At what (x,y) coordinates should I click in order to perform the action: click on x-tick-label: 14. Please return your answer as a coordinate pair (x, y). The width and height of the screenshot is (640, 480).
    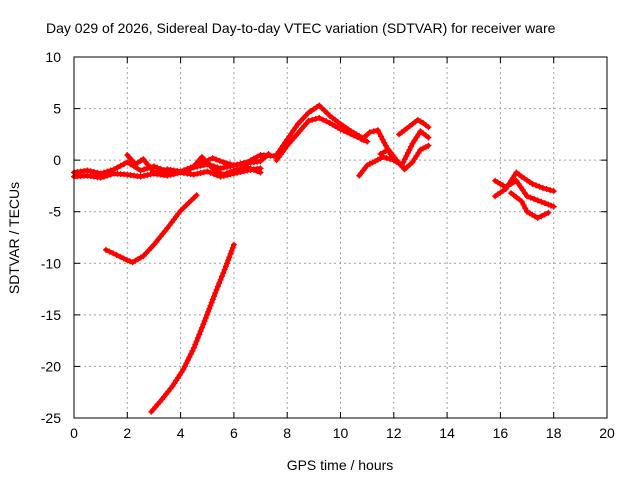
    Looking at the image, I should click on (447, 433).